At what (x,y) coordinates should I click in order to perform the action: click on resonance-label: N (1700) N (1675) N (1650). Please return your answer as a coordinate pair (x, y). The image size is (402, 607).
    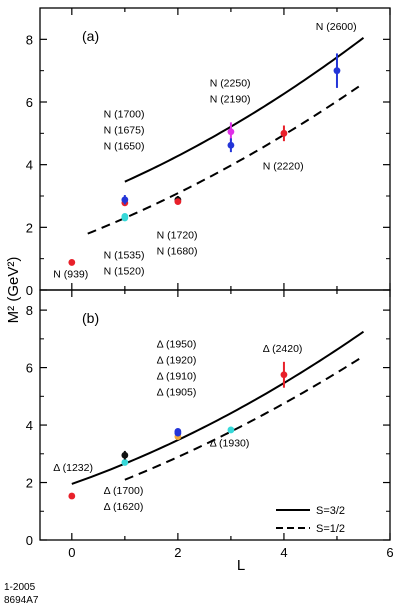
    Looking at the image, I should click on (124, 131).